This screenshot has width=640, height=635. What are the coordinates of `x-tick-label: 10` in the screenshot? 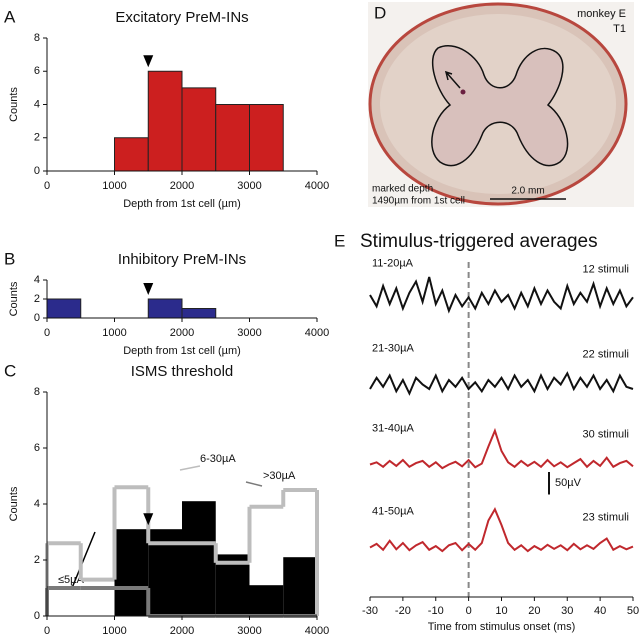 It's located at (501, 611).